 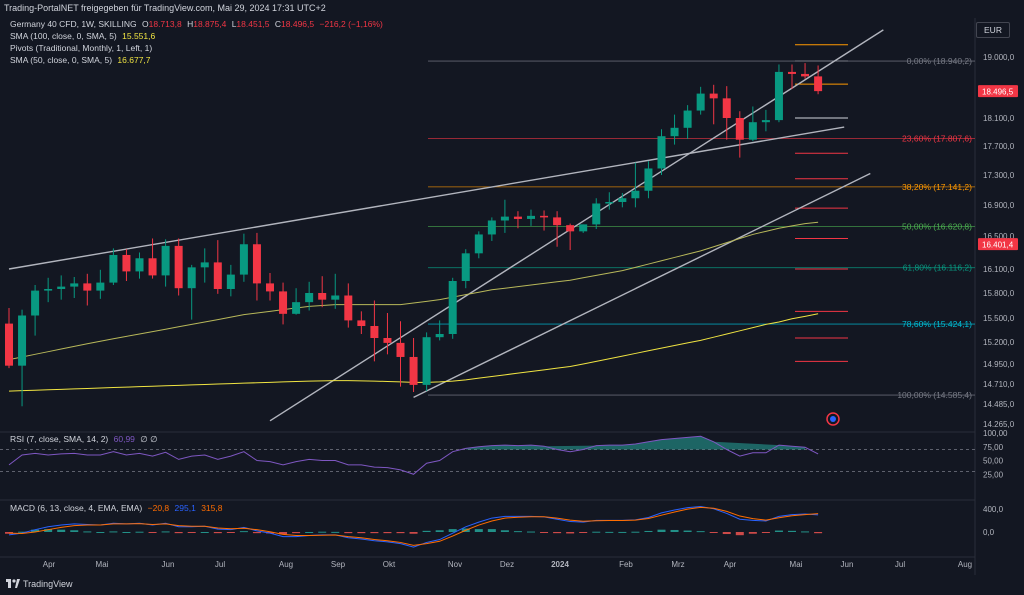 I want to click on macd-line-value: 295,1, so click(x=185, y=508).